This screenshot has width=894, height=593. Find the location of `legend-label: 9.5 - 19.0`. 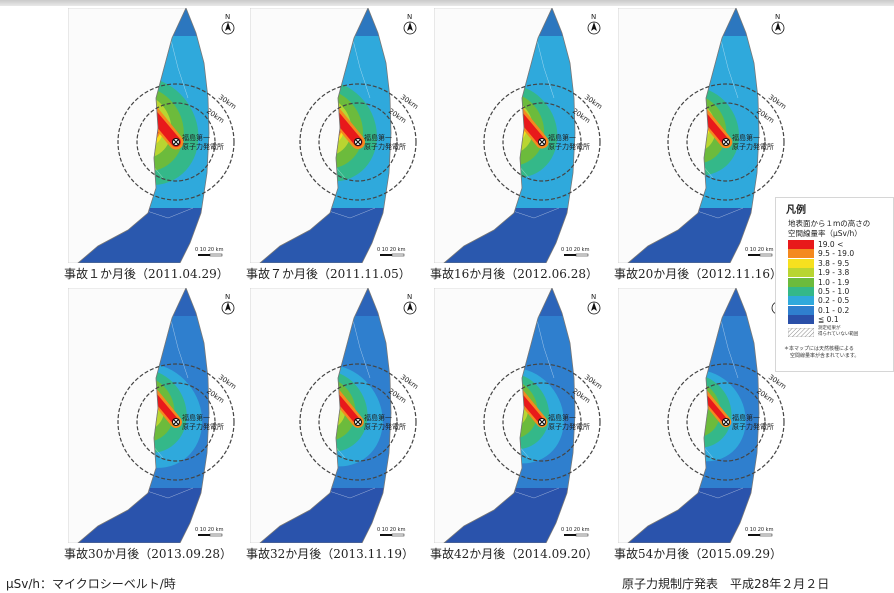

legend-label: 9.5 - 19.0 is located at coordinates (836, 254).